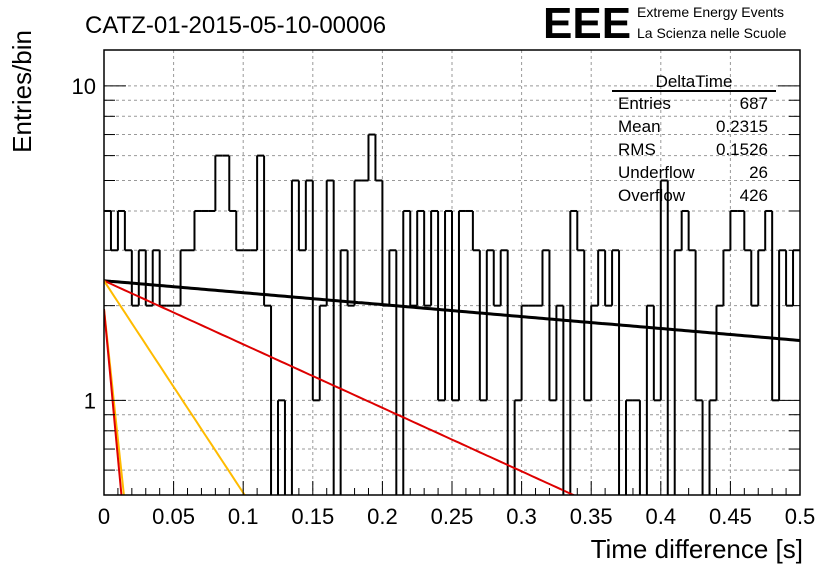  What do you see at coordinates (22, 91) in the screenshot?
I see `y-axis-label: Entries/bin` at bounding box center [22, 91].